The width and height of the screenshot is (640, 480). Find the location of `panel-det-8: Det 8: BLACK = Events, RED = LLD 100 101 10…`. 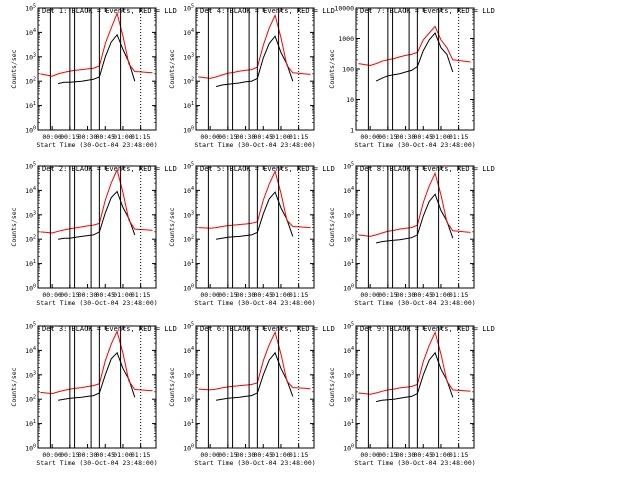

panel-det-8: Det 8: BLACK = Events, RED = LLD 100 101 10… is located at coordinates (411, 235).